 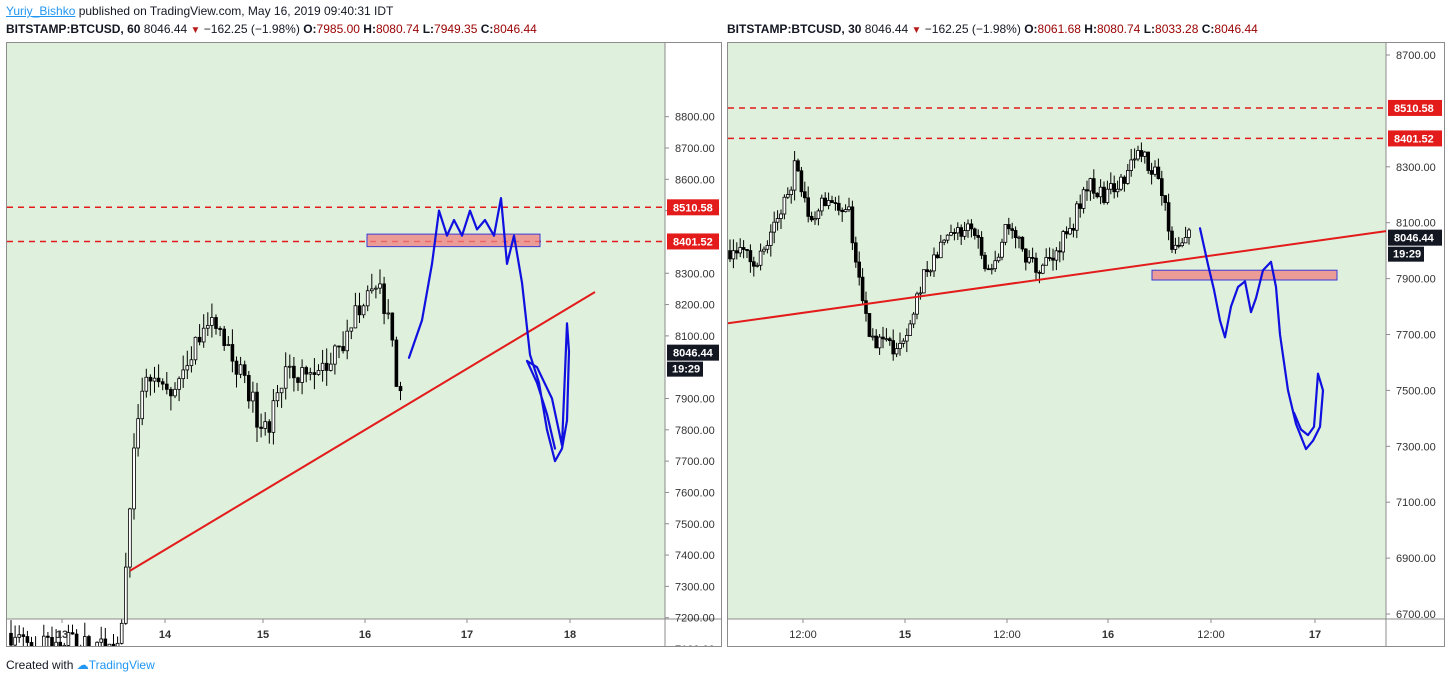 What do you see at coordinates (695, 493) in the screenshot?
I see `y-tick-label: 7600.00` at bounding box center [695, 493].